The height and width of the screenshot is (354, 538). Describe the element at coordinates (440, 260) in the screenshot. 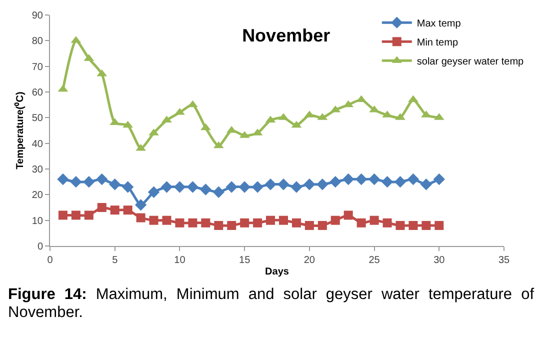

I see `x-tick-label: 30` at that location.